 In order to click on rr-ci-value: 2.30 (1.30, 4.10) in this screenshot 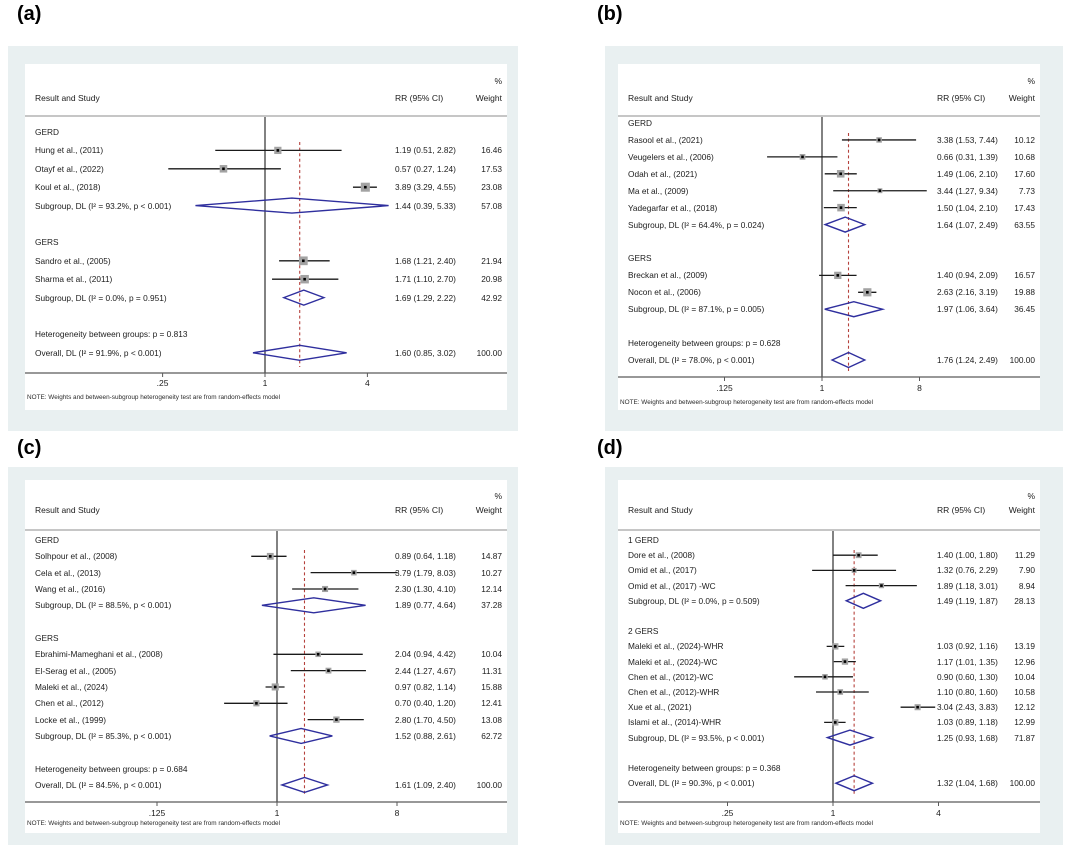, I will do `click(425, 588)`.